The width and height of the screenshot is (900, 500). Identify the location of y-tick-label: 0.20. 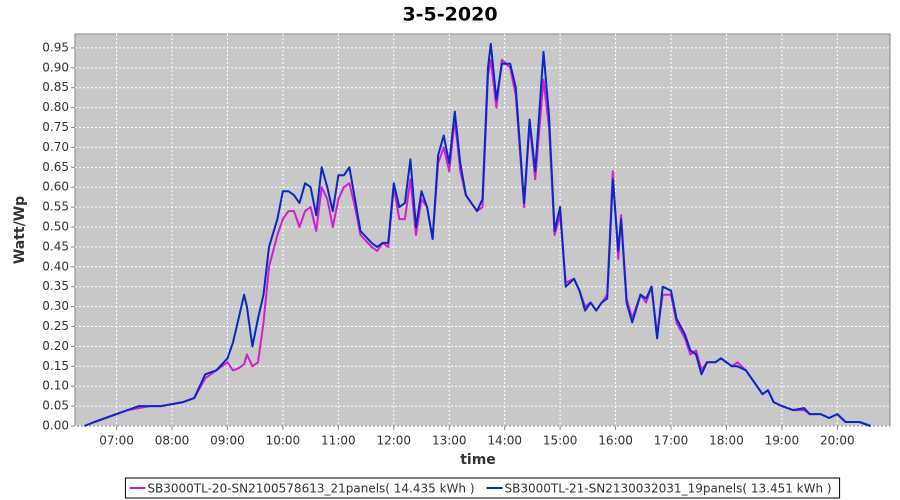
(55, 346).